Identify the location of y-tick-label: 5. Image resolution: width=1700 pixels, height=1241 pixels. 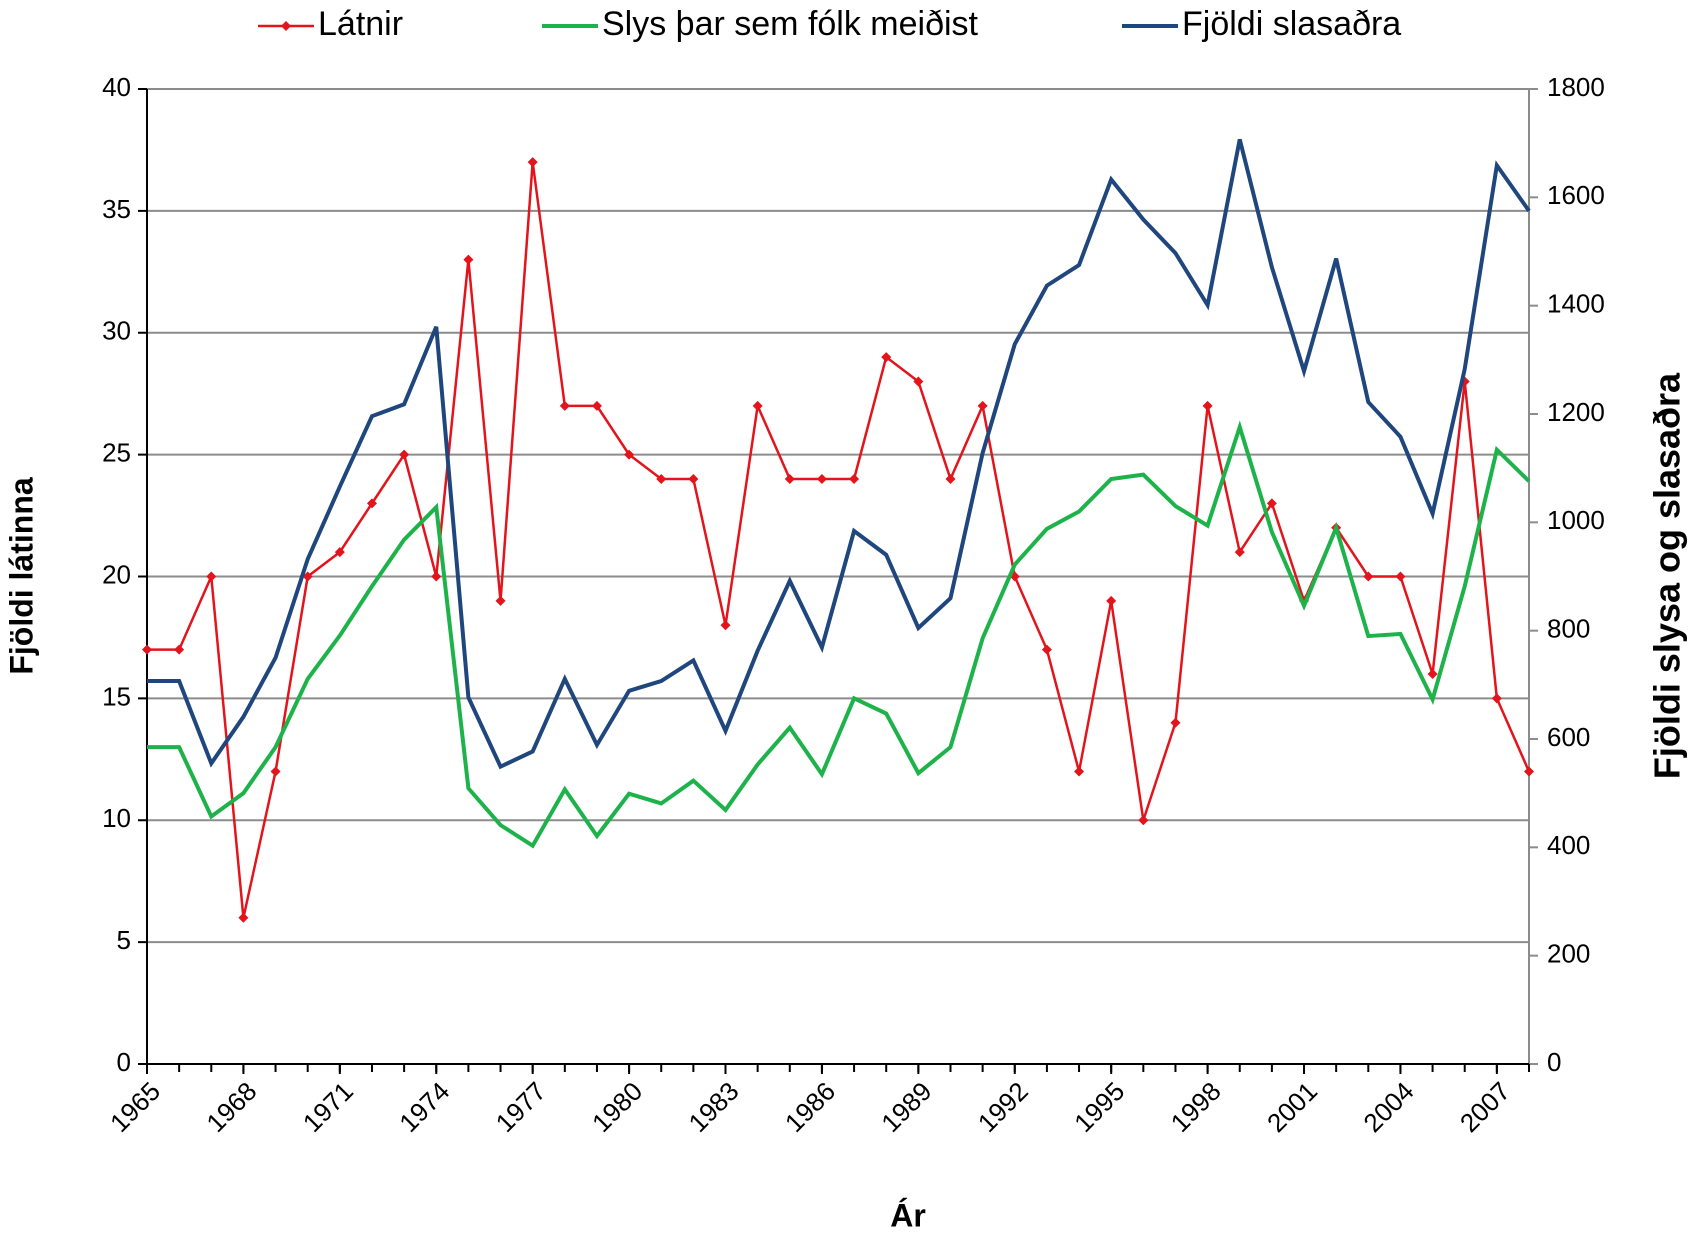
(124, 940).